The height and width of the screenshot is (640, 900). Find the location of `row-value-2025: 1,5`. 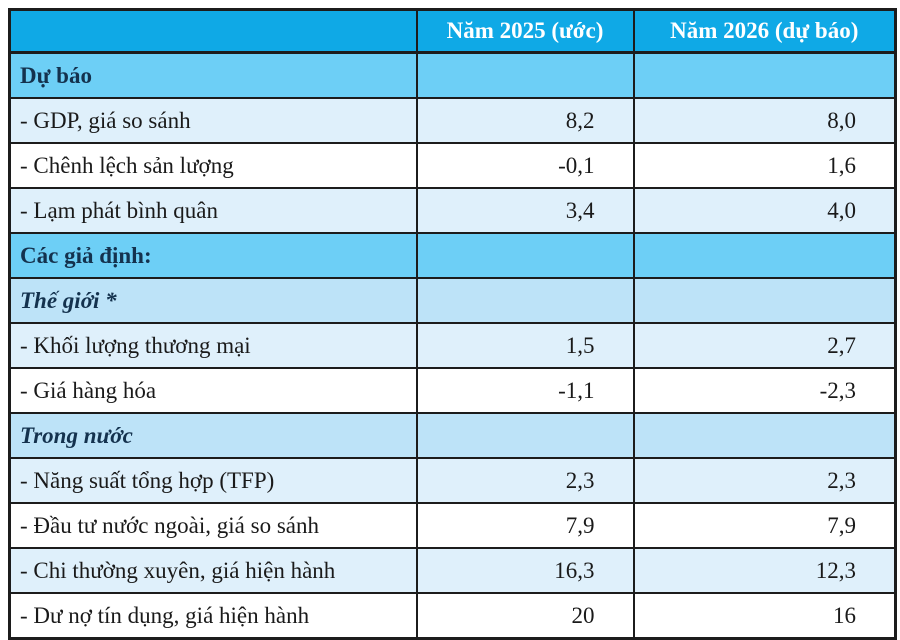

row-value-2025: 1,5 is located at coordinates (525, 345).